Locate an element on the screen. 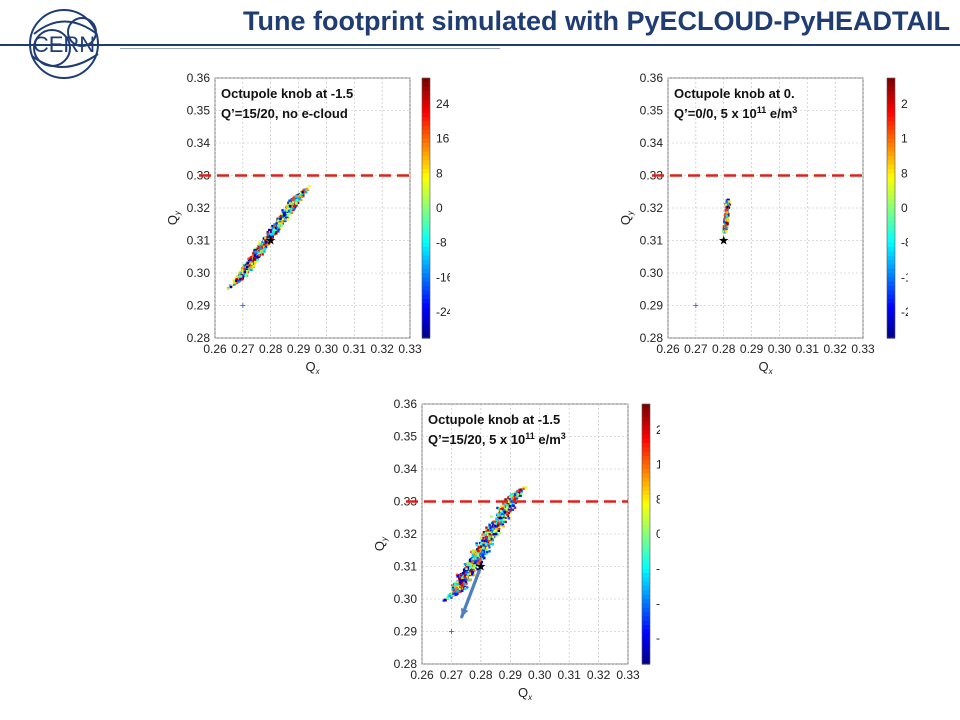 This screenshot has width=960, height=720. y-tick-label: 0.36 is located at coordinates (199, 78).